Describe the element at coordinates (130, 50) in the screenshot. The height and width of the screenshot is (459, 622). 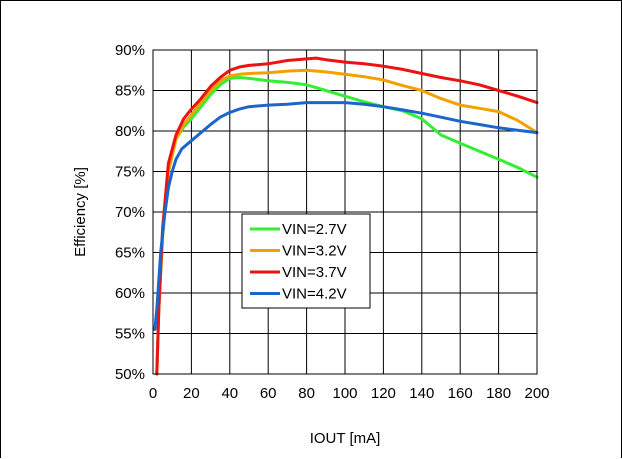
I see `y-tick-label: 90%` at that location.